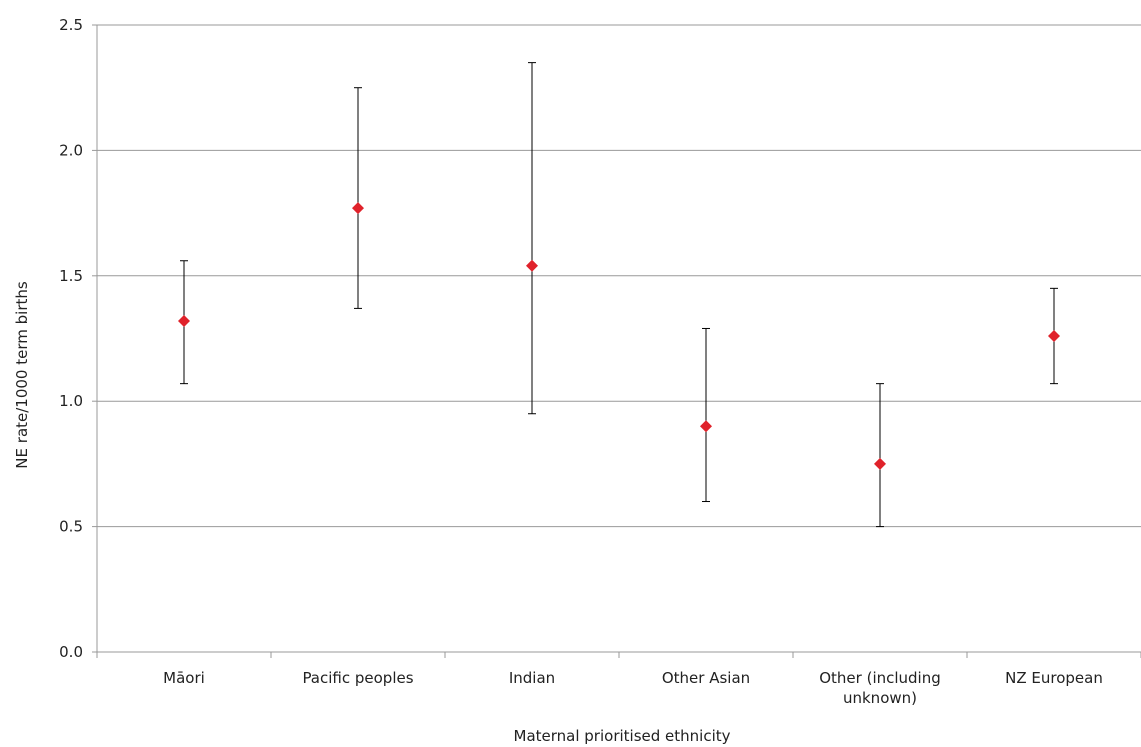 The image size is (1141, 747). I want to click on x-tick-label: Other Asian, so click(706, 678).